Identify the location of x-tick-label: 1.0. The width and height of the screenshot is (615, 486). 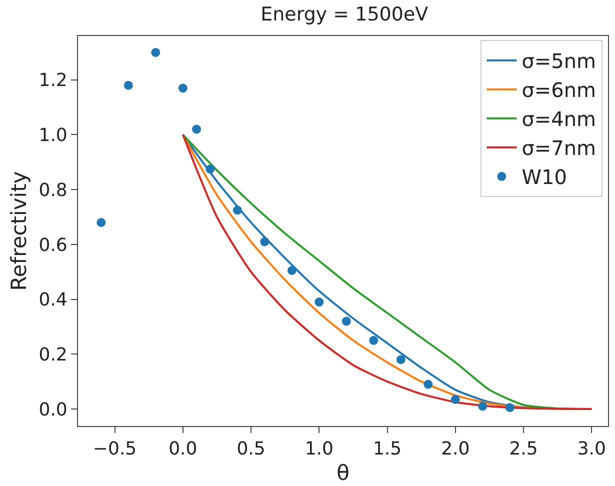
(319, 449).